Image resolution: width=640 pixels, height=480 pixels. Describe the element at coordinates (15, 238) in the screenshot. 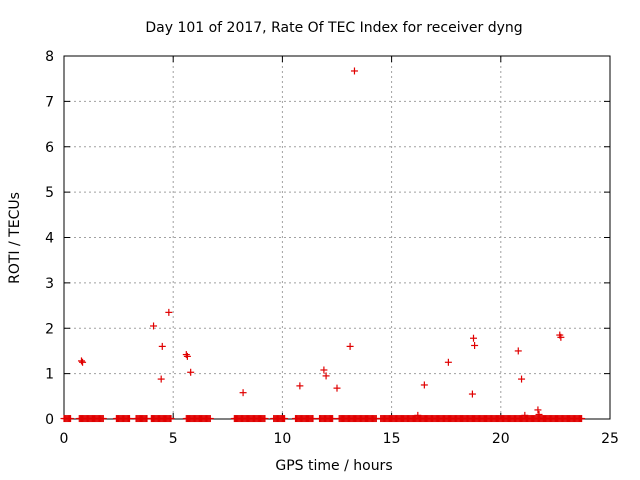

I see `y-axis-label: ROTI / TECUs` at that location.